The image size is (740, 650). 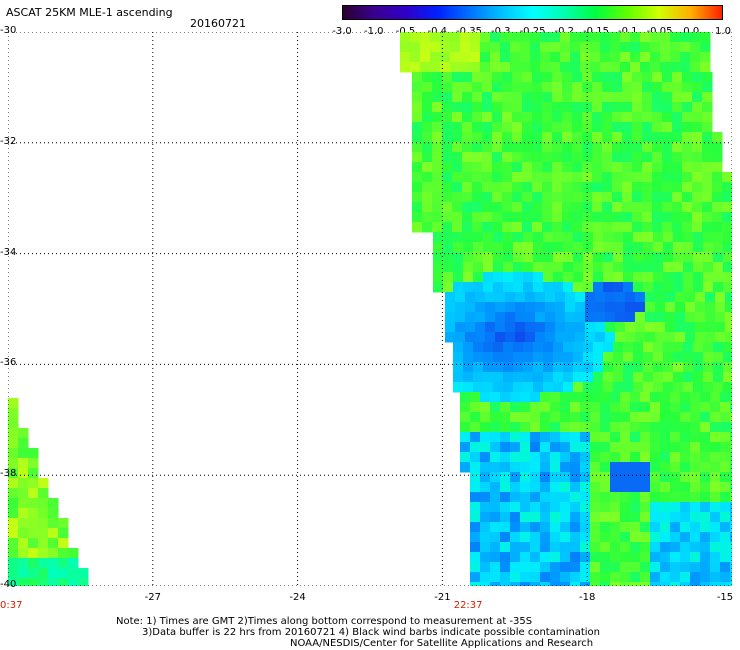 What do you see at coordinates (342, 31) in the screenshot?
I see `color-scale-tick: -3.0` at bounding box center [342, 31].